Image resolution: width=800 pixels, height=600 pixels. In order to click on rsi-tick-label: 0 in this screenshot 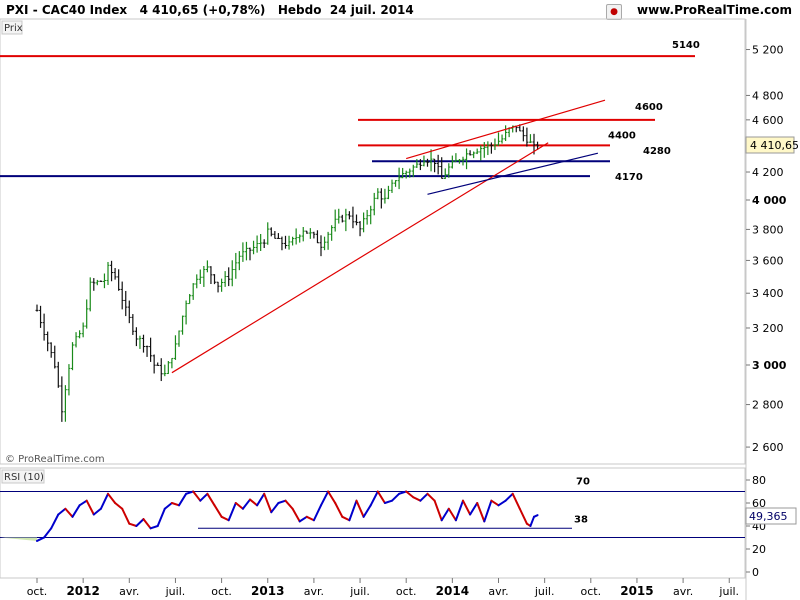, I will do `click(755, 572)`.